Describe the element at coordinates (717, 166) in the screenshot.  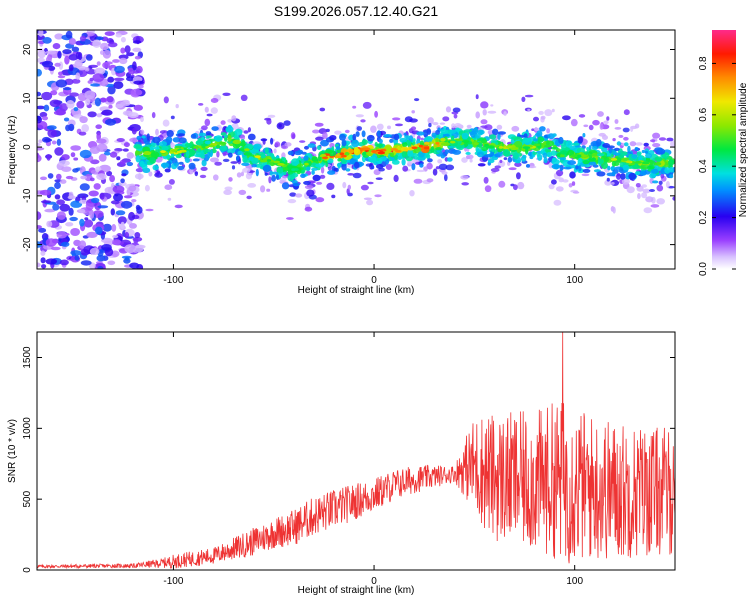
I see `colorbar-ticks: 0.0 0.2 0.4 0.6 0.8` at that location.